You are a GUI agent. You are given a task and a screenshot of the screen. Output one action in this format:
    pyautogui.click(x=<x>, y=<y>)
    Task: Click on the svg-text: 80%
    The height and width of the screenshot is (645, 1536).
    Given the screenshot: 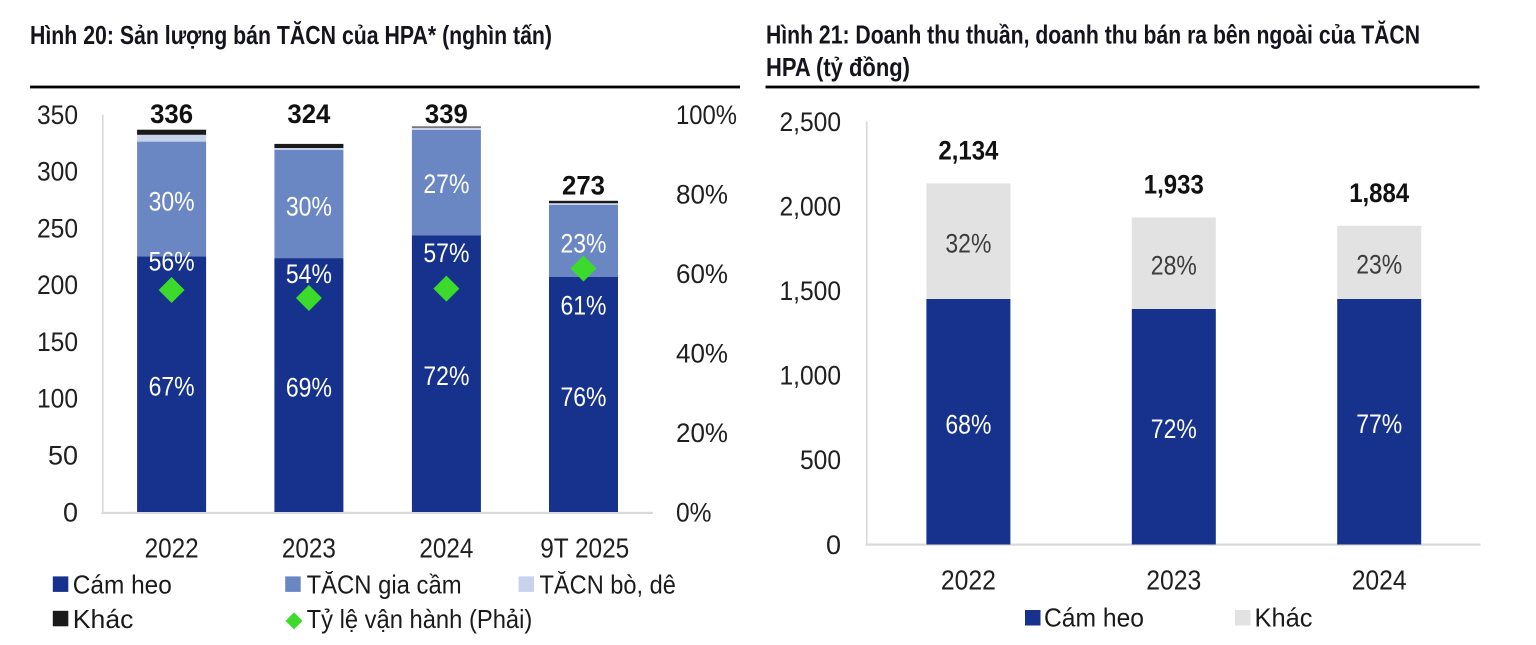 What is the action you would take?
    pyautogui.click(x=702, y=194)
    